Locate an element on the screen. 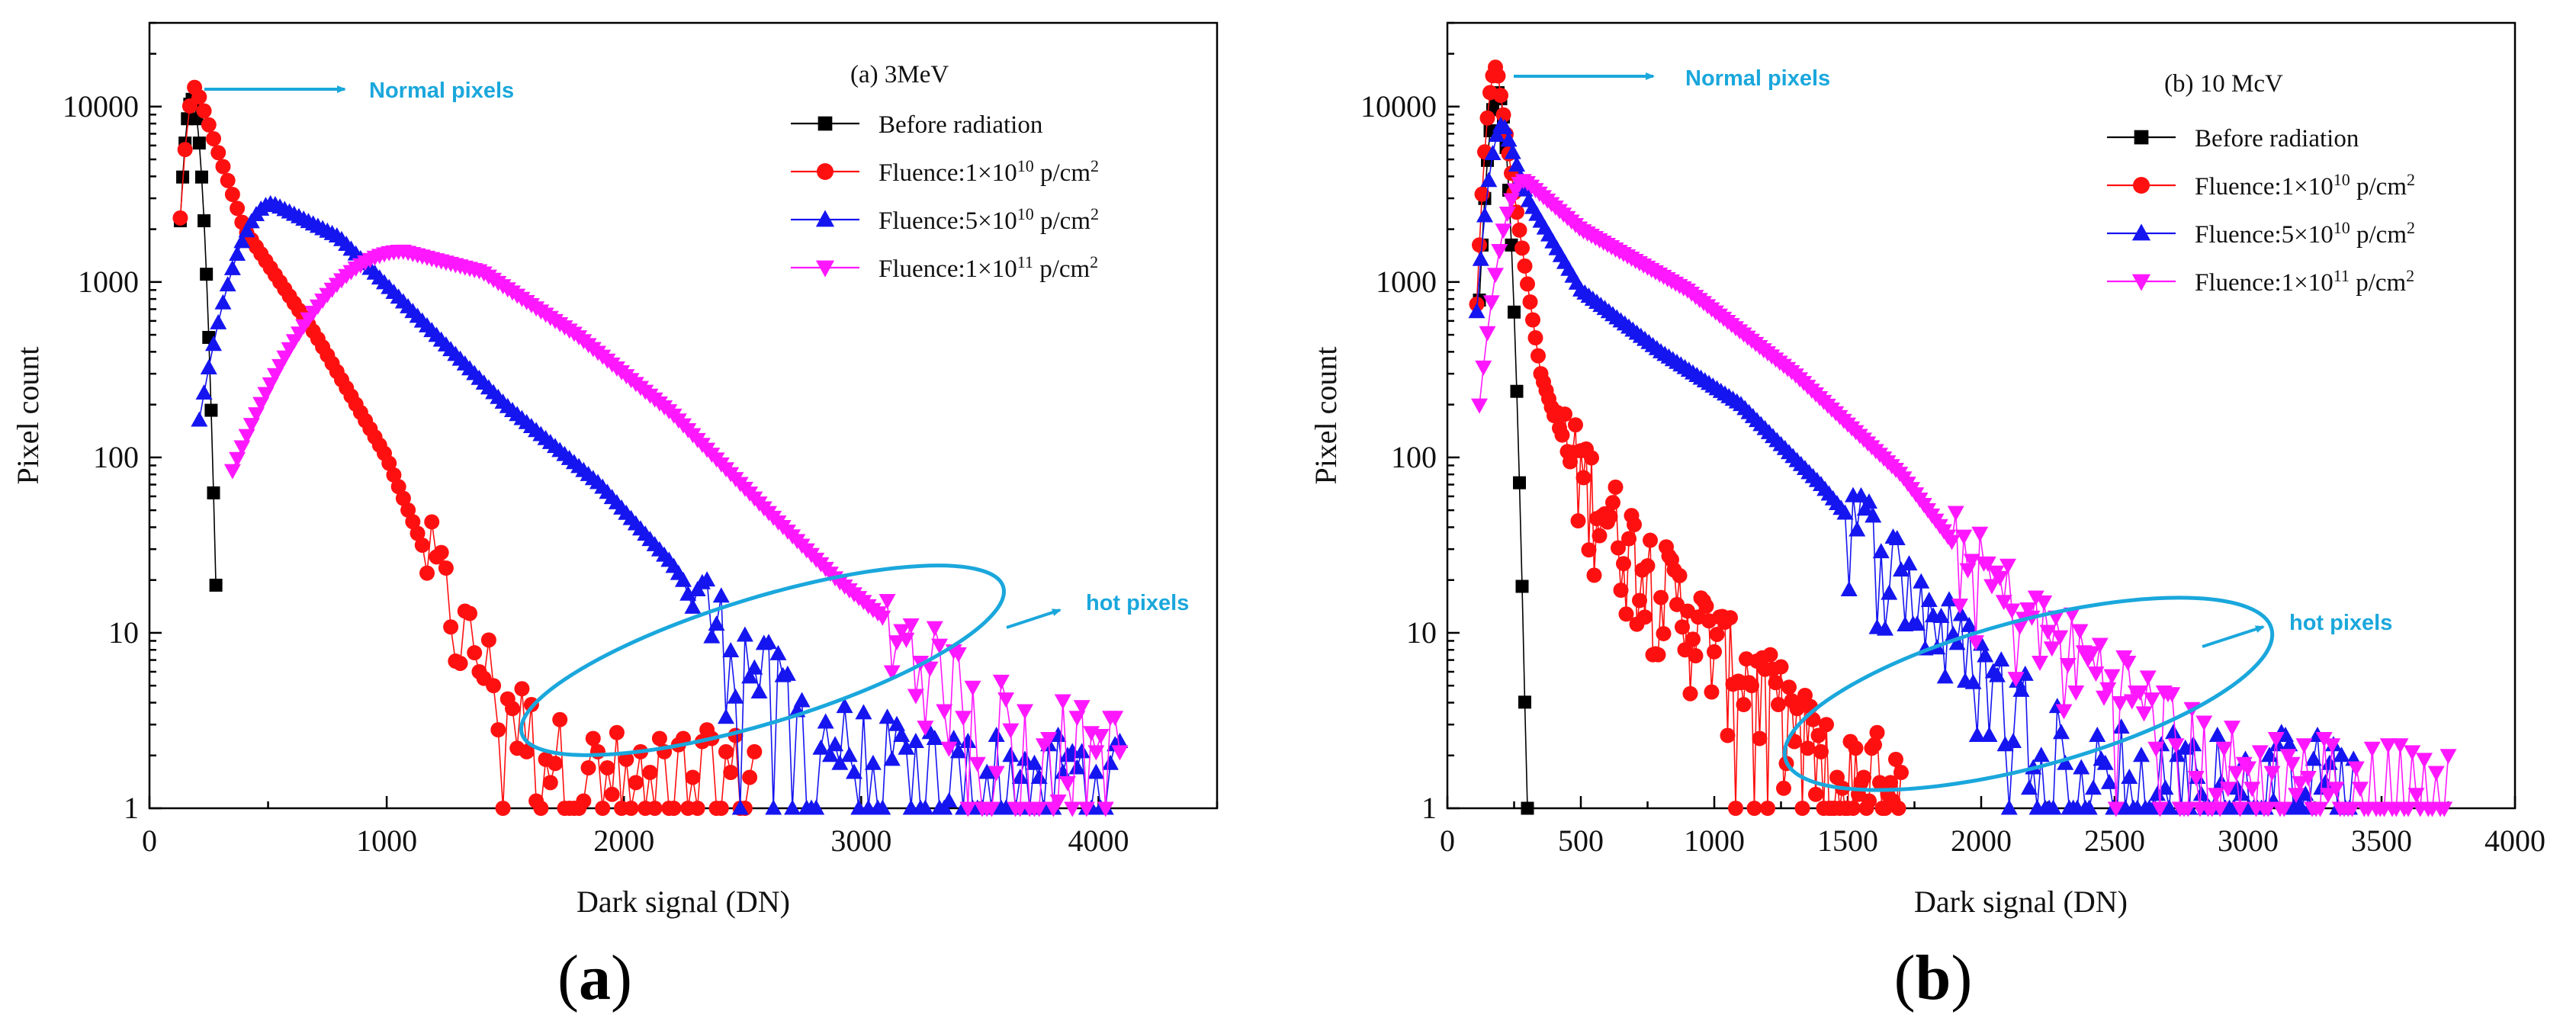 This screenshot has width=2576, height=1021. legend-entry: Fluence:5×1010 p/cm2 is located at coordinates (945, 220).